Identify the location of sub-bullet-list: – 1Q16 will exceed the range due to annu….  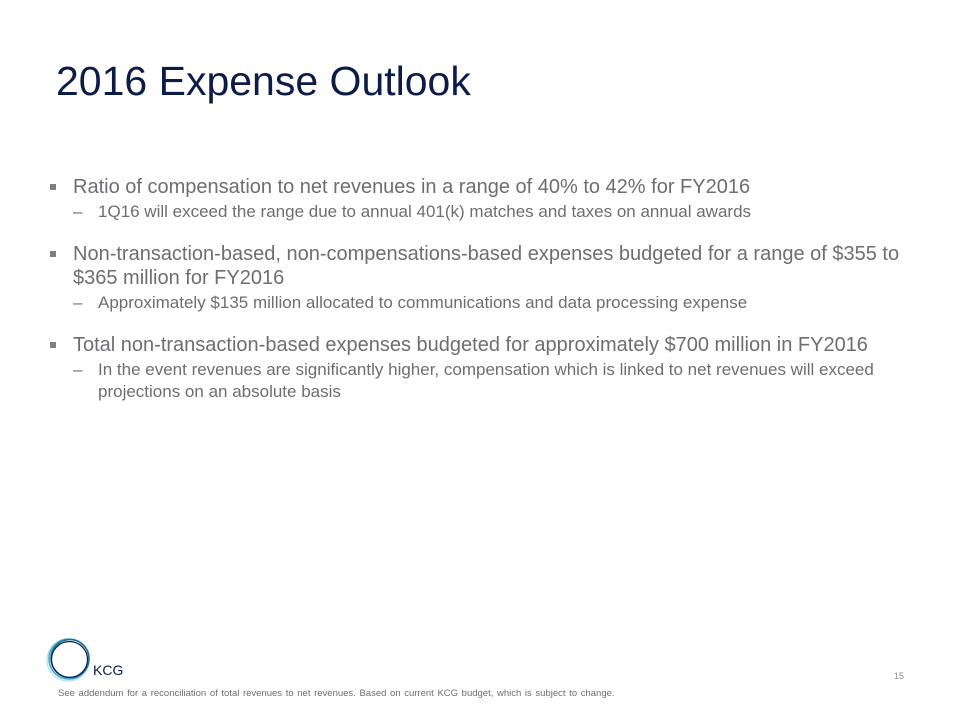
(490, 212).